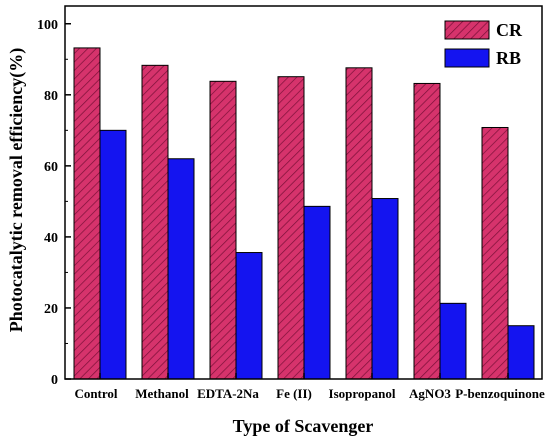  What do you see at coordinates (54, 380) in the screenshot?
I see `y-tick-label: 0` at bounding box center [54, 380].